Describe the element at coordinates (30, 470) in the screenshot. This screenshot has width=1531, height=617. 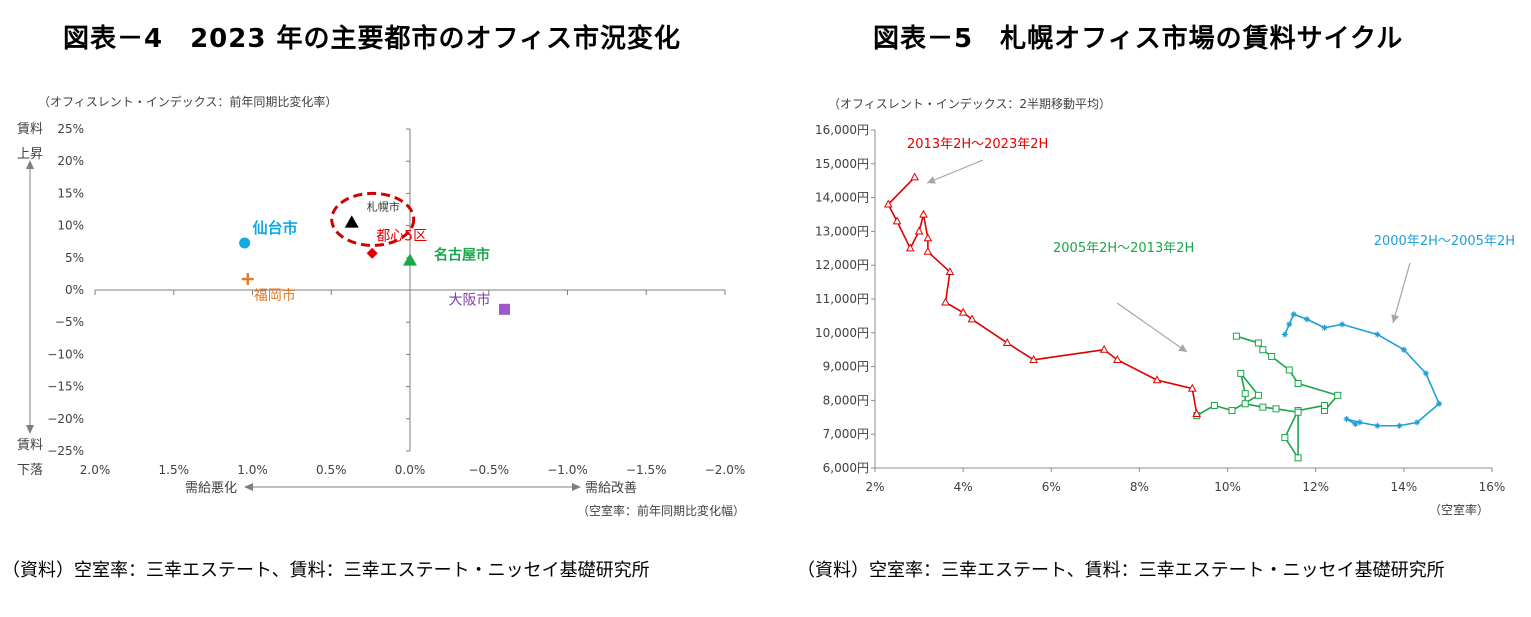
I see `left-rent-down-label-2: 下落` at that location.